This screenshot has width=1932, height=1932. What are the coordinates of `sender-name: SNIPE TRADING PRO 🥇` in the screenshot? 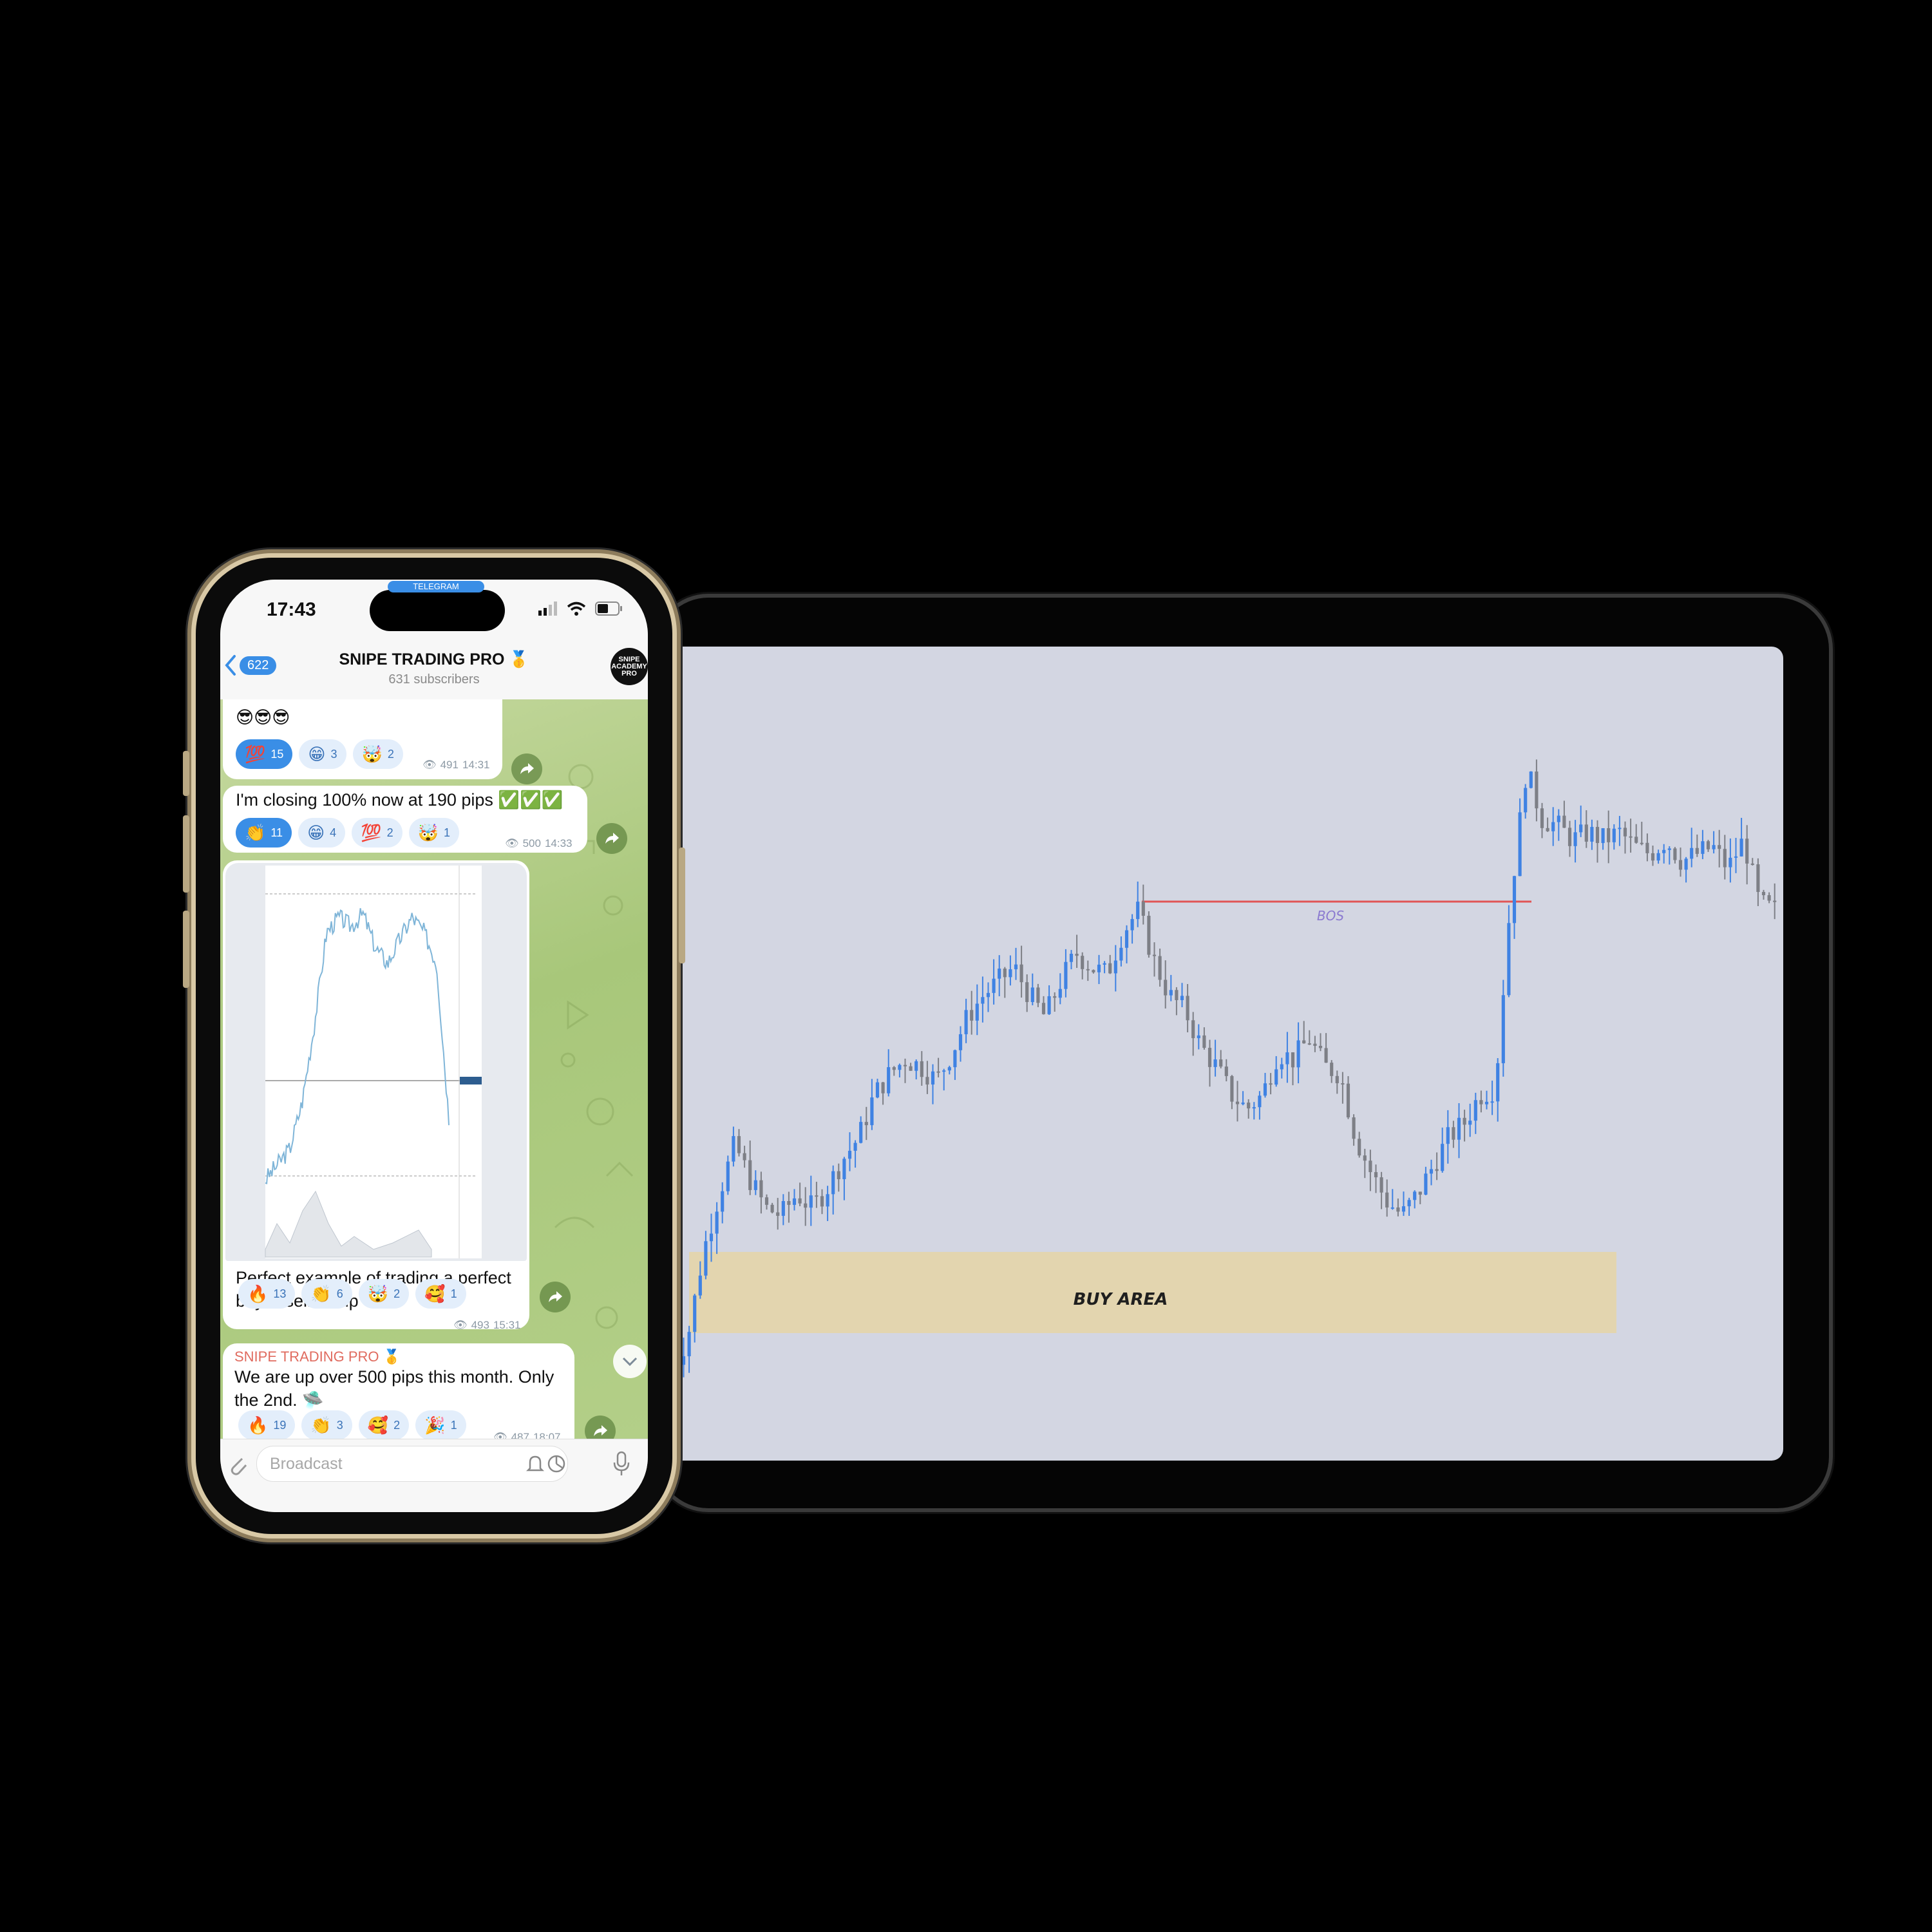 It's located at (318, 1357).